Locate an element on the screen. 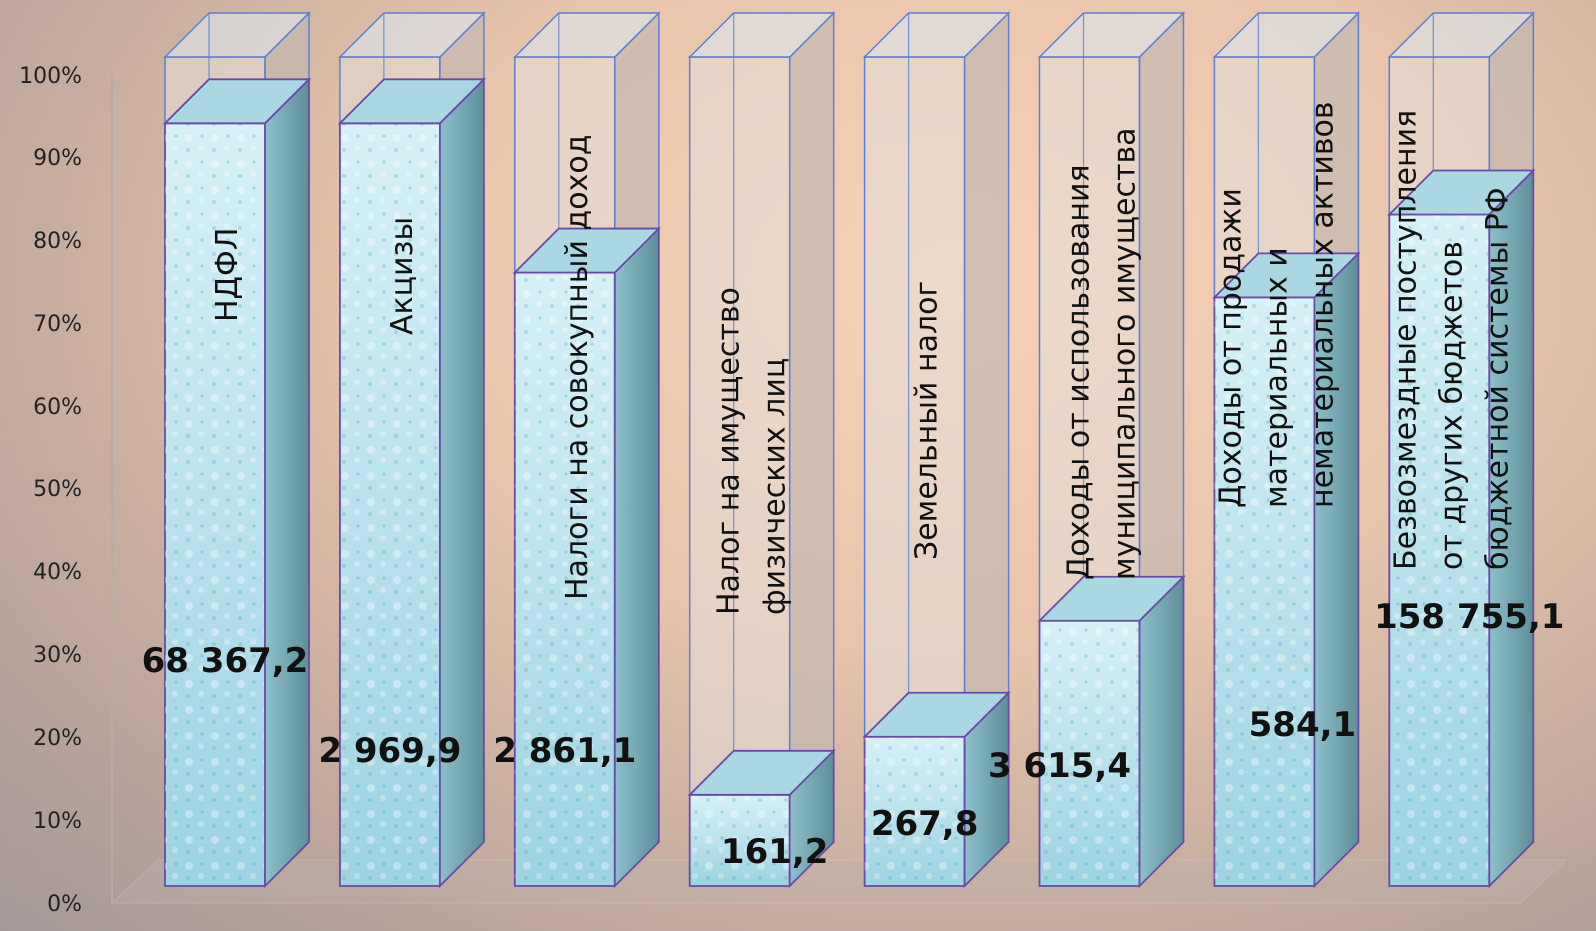  value-label: 158 755,1 is located at coordinates (1469, 617).